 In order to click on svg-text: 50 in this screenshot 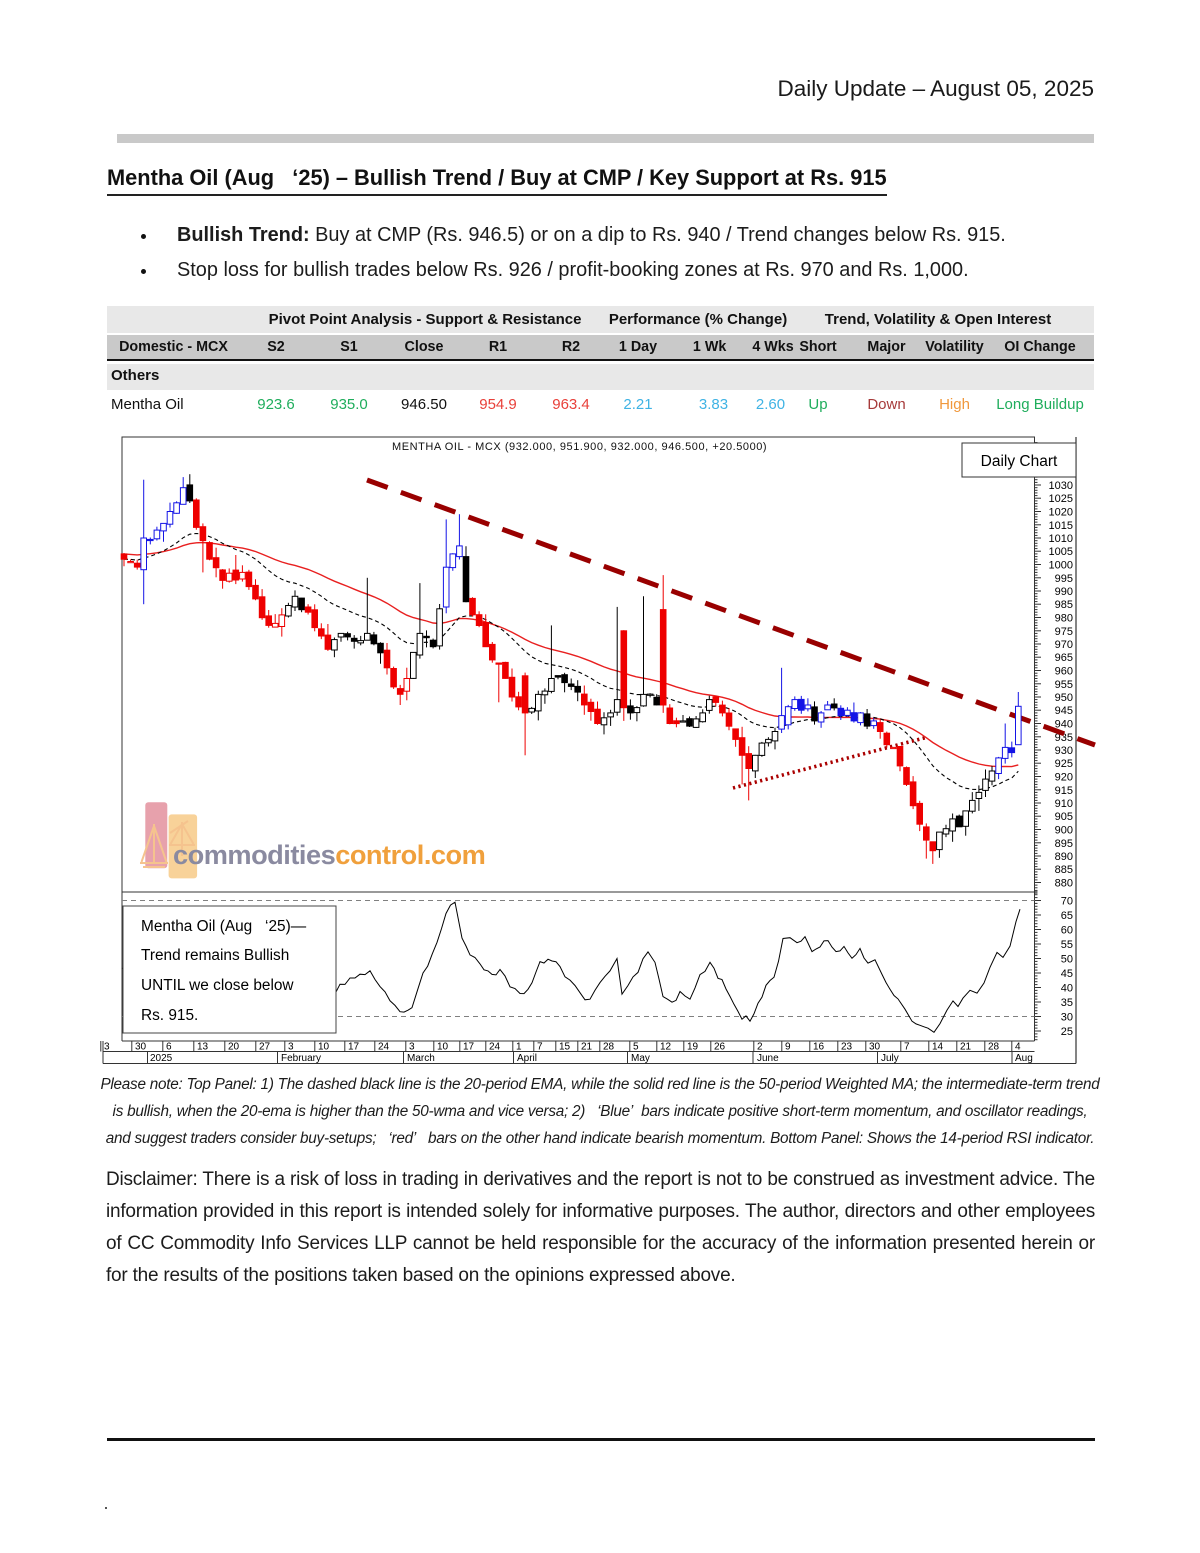, I will do `click(1067, 960)`.